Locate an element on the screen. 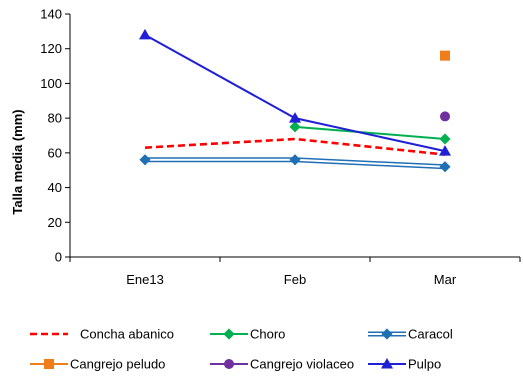 Image resolution: width=523 pixels, height=377 pixels. y-tick-label: 120 is located at coordinates (51, 48).